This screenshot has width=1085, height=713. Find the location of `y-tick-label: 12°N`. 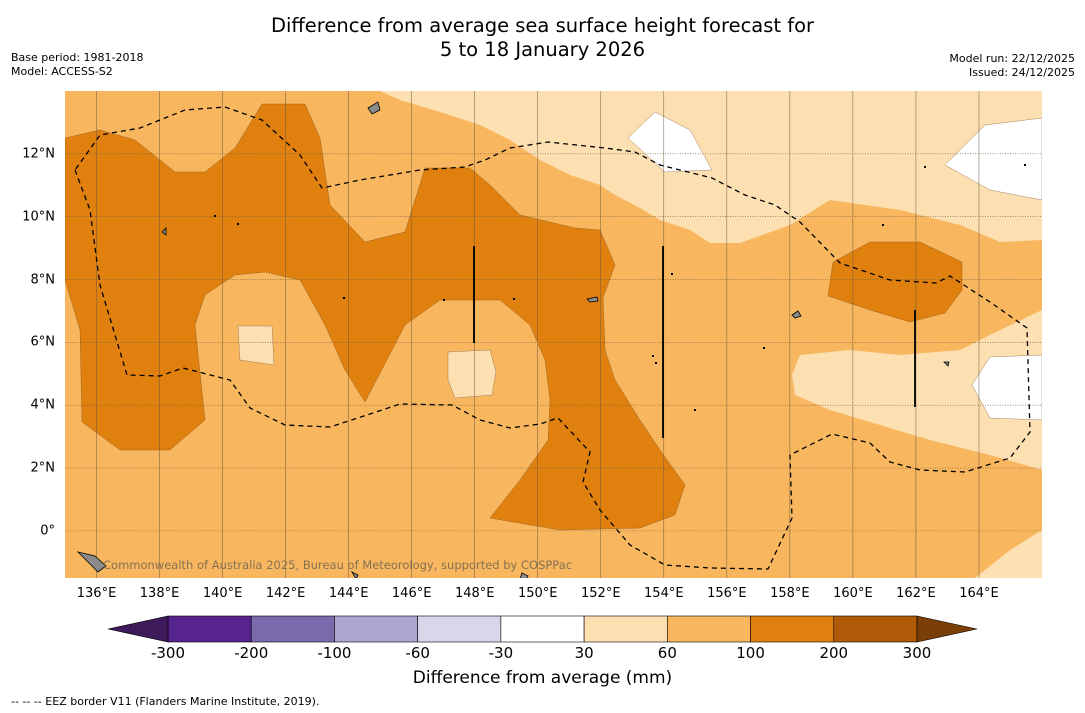

y-tick-label: 12°N is located at coordinates (38, 154).